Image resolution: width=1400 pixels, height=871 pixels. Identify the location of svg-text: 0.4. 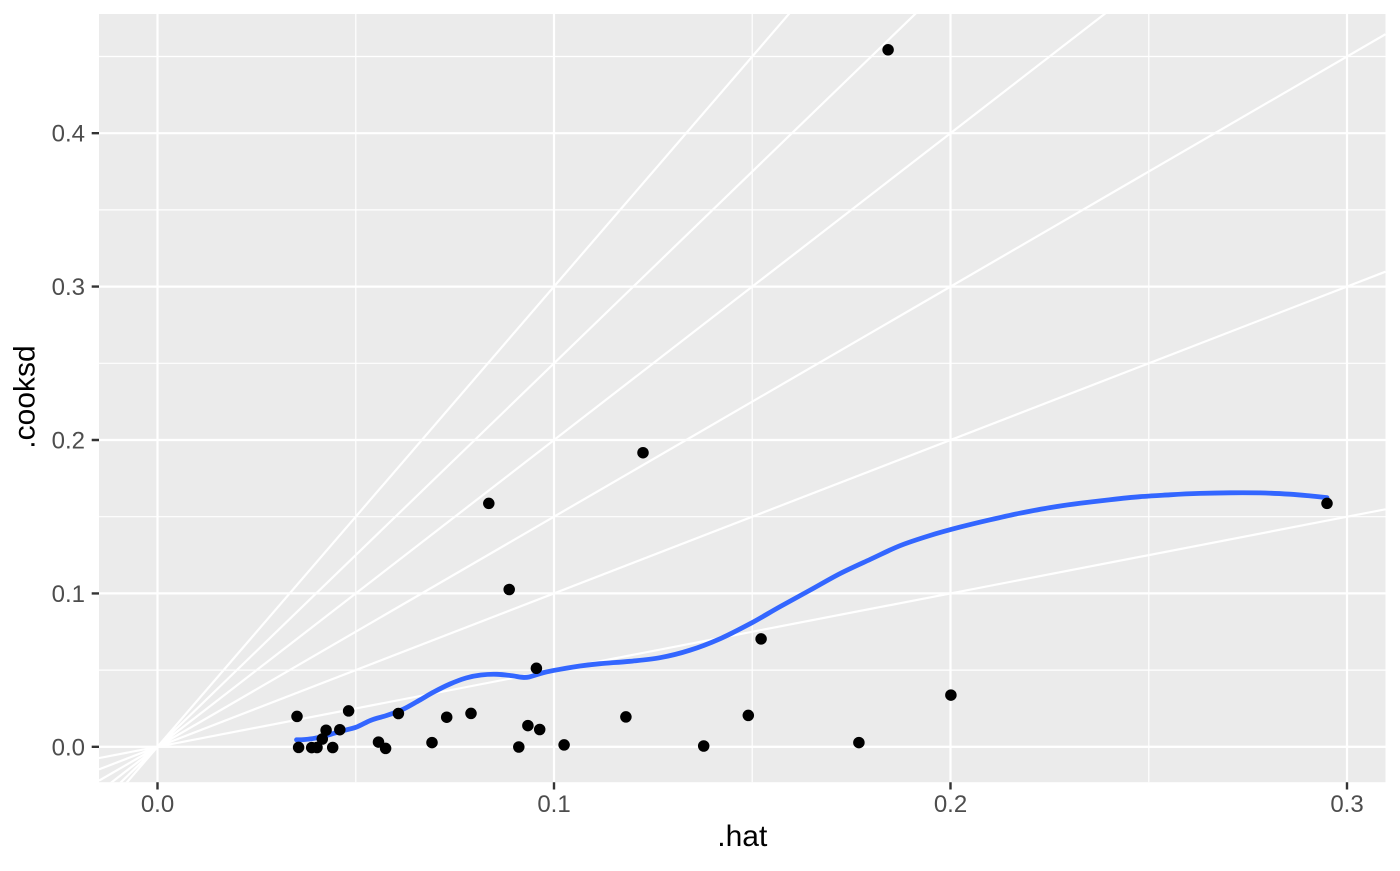
(68, 134).